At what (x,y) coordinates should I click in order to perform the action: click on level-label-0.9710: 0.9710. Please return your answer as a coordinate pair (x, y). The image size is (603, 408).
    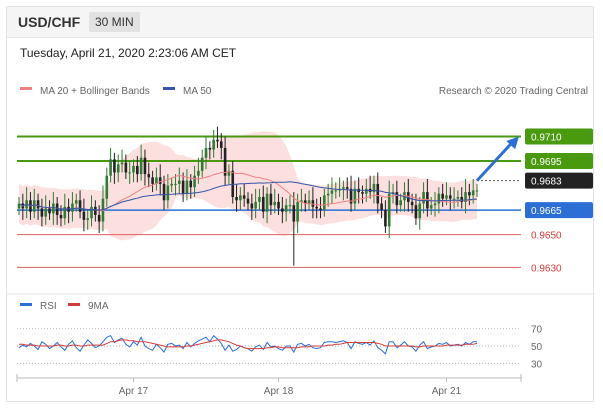
    Looking at the image, I should click on (546, 137).